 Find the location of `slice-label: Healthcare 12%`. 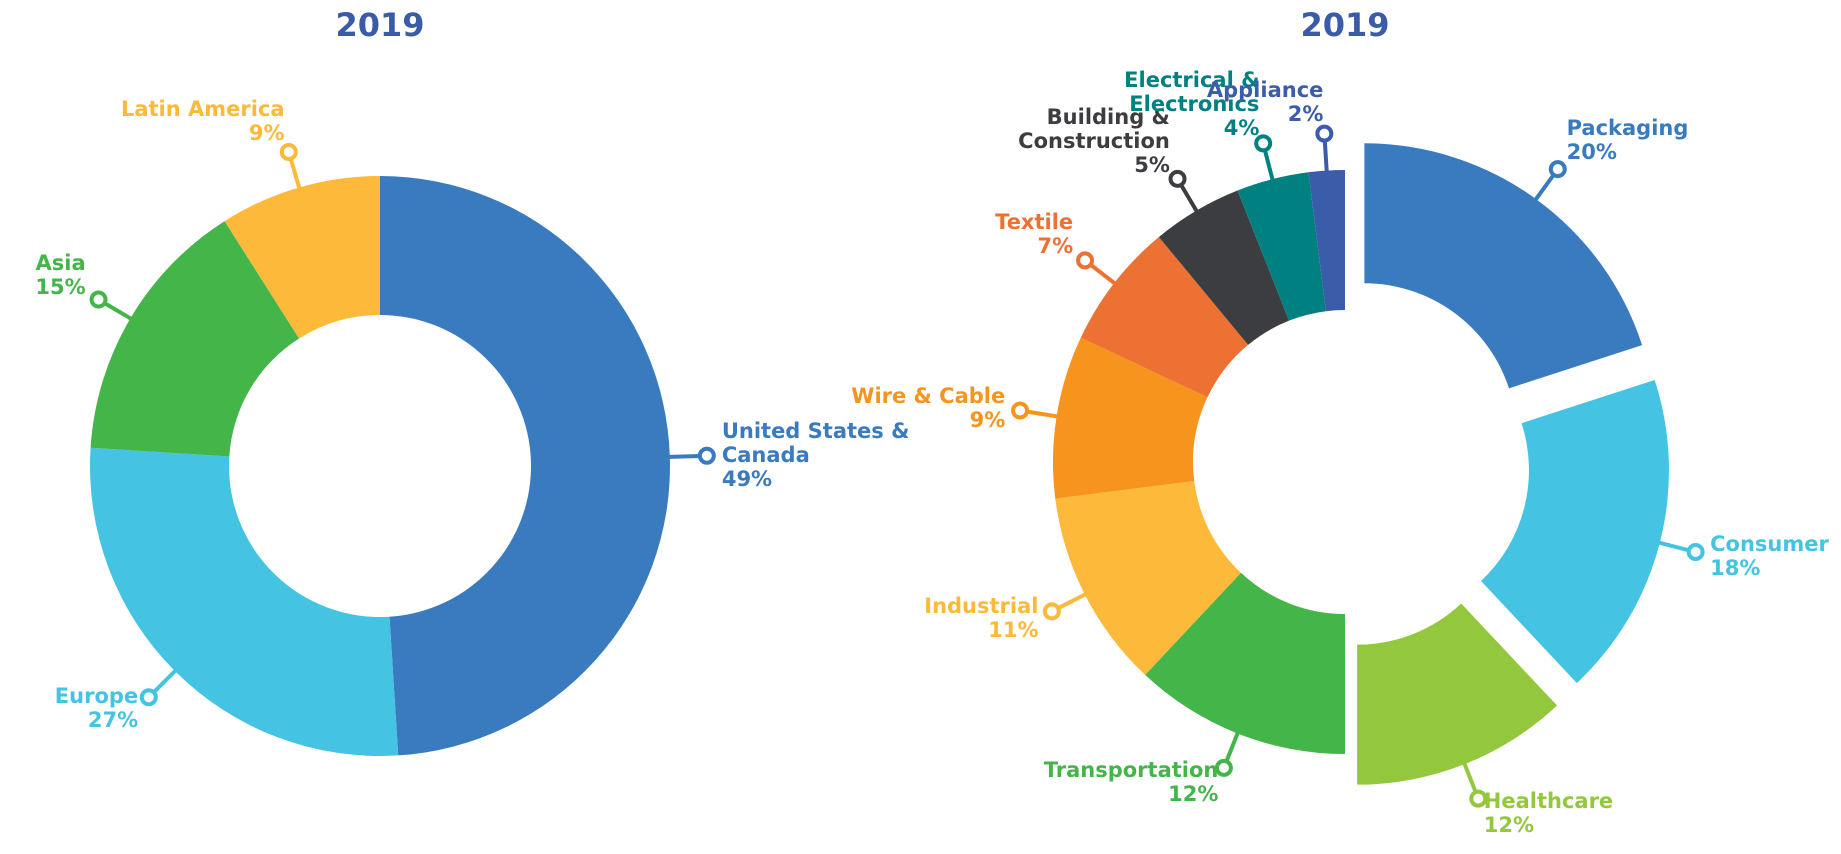

slice-label: Healthcare 12% is located at coordinates (1548, 813).